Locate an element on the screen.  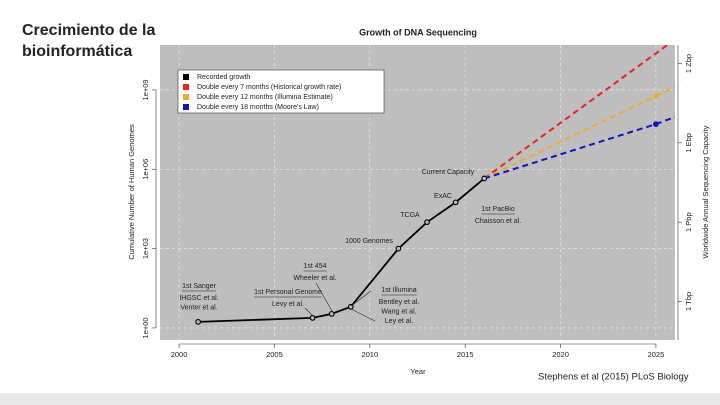
y-axis-label: Cumulative Number of Human Genomes is located at coordinates (131, 192).